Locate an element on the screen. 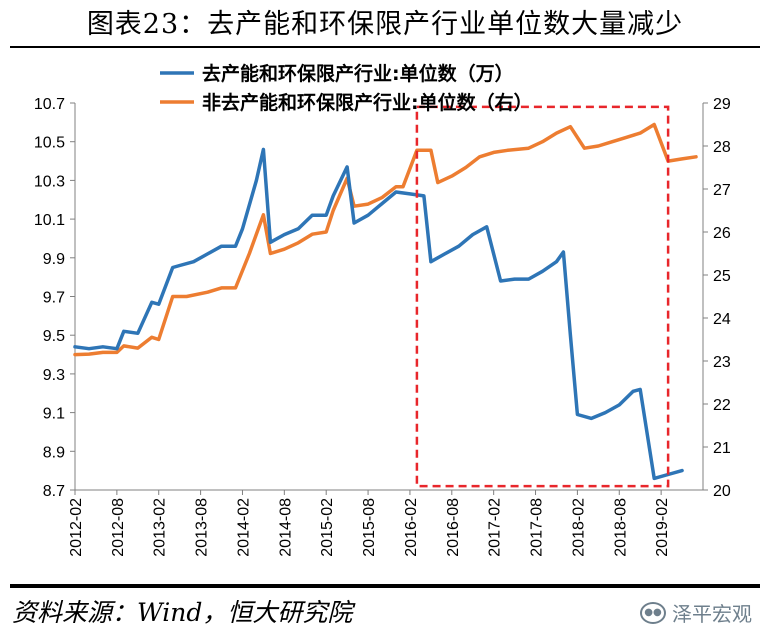  x-tick-label: 2016-08 is located at coordinates (453, 527).